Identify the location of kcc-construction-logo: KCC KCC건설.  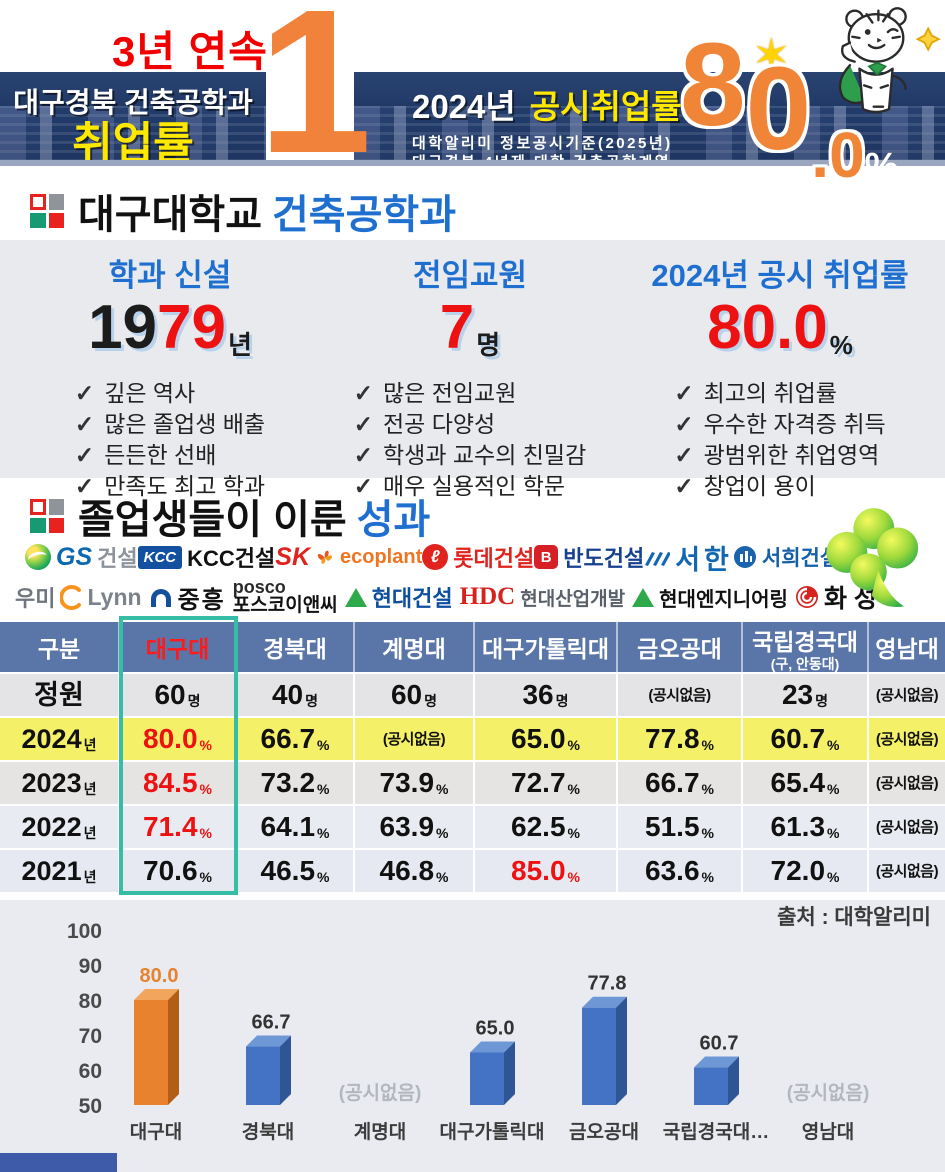
(206, 557).